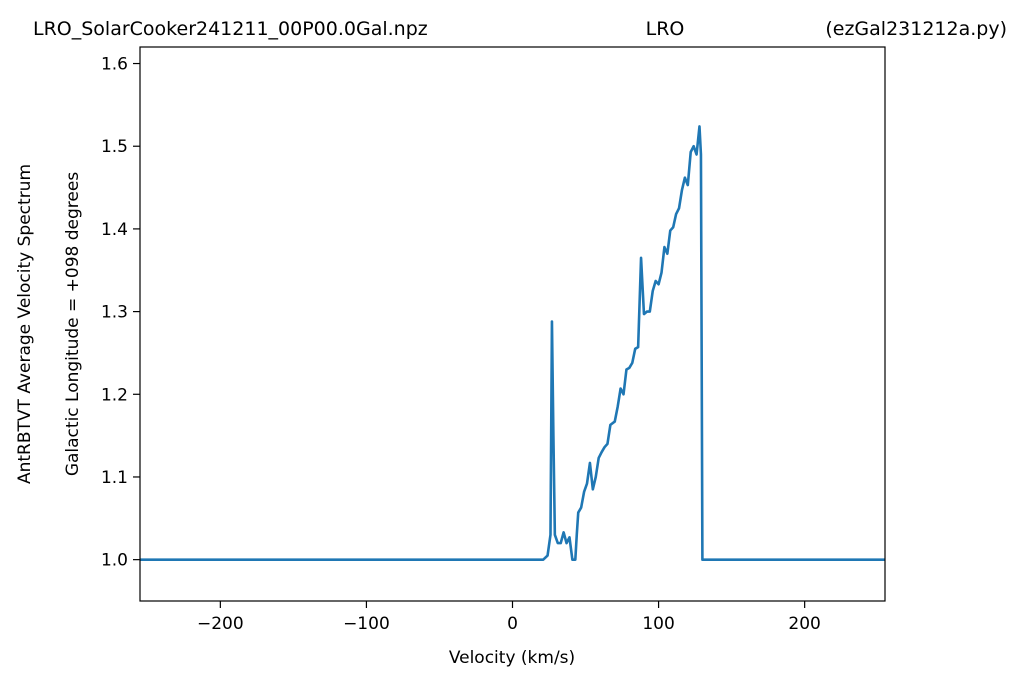 The width and height of the screenshot is (1024, 681). Describe the element at coordinates (114, 313) in the screenshot. I see `y-tick-label: 1.3` at that location.